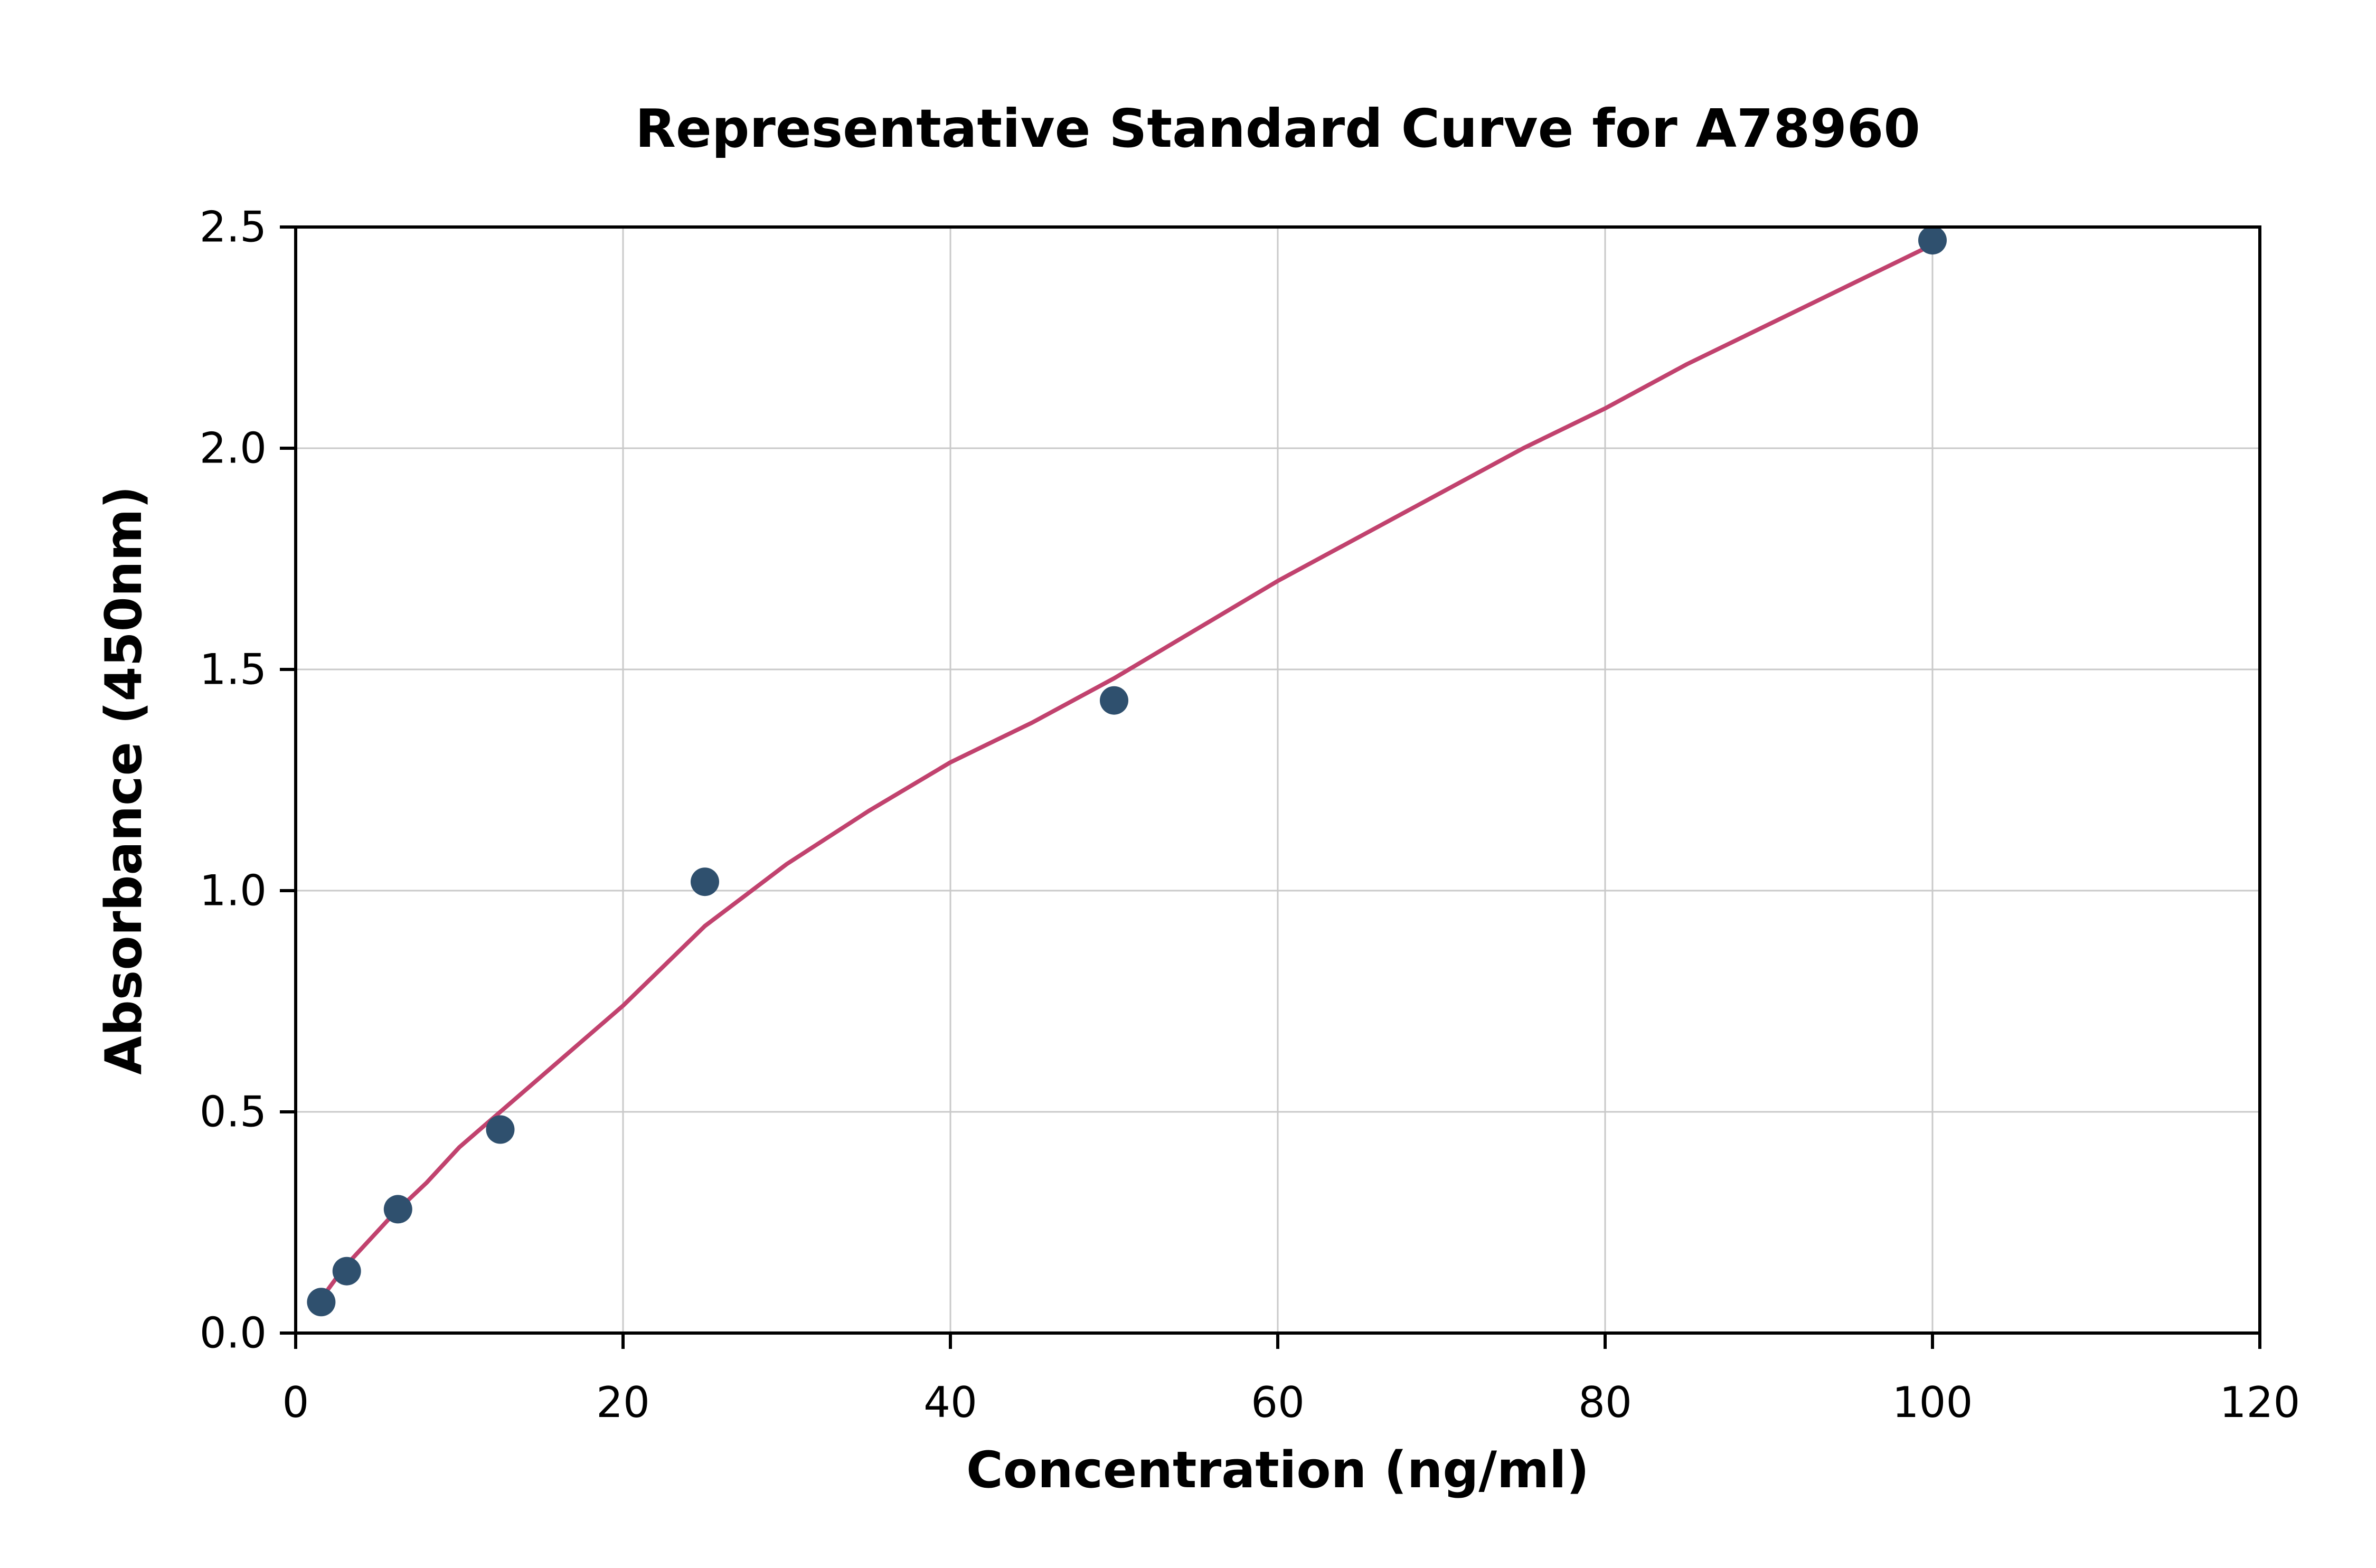  Describe the element at coordinates (1933, 1403) in the screenshot. I see `x-tick-label: 100` at that location.